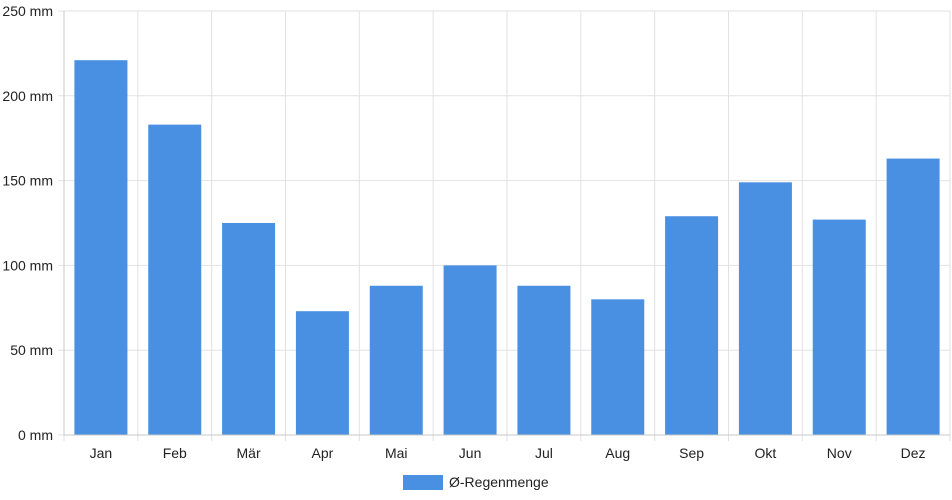  I want to click on x-tick-label: Jan, so click(101, 453).